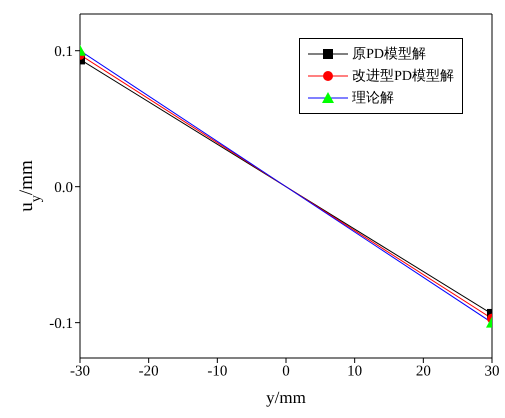 Image resolution: width=505 pixels, height=418 pixels. Describe the element at coordinates (286, 372) in the screenshot. I see `x-tick-label: 0` at that location.